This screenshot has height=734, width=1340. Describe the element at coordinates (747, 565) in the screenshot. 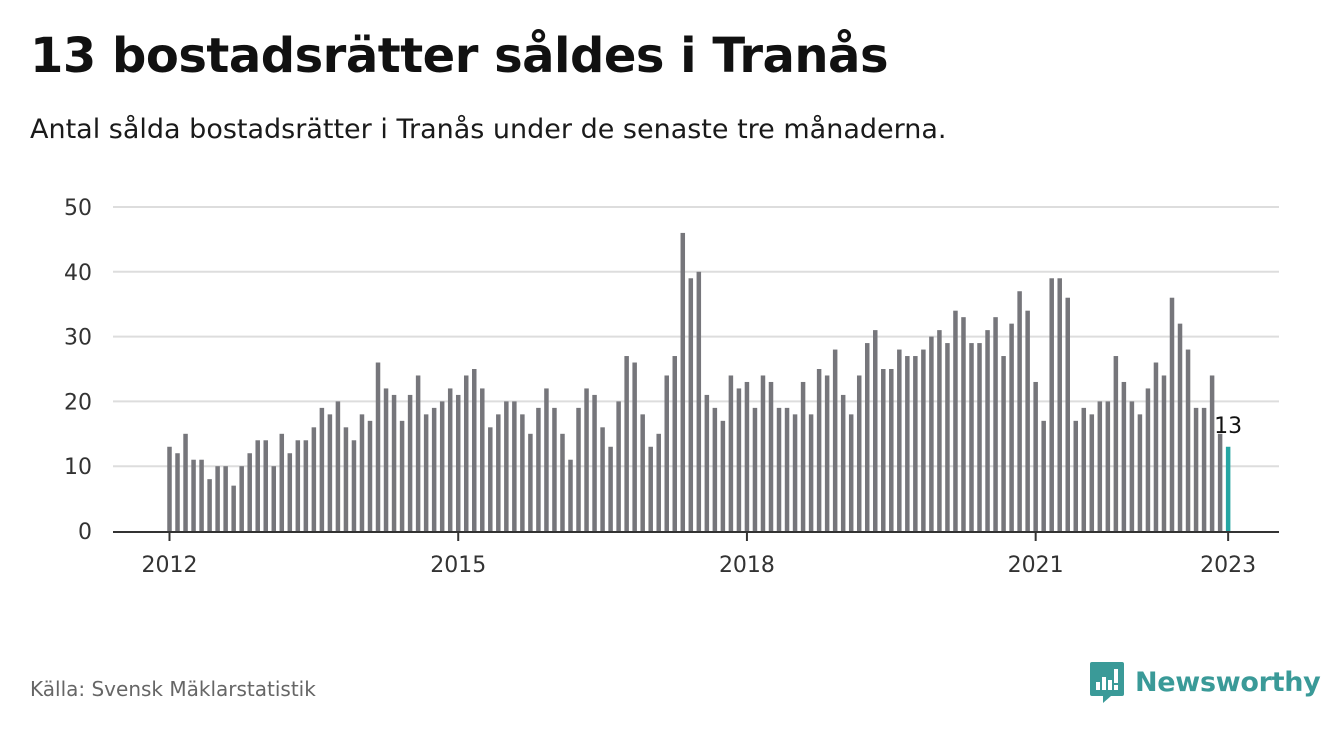

I see `x-tick-label-2018: 2018` at that location.